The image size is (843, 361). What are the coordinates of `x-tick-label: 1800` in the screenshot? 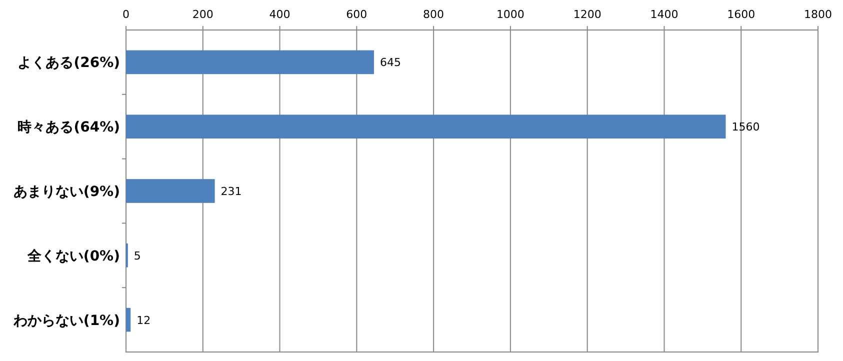 It's located at (818, 14).